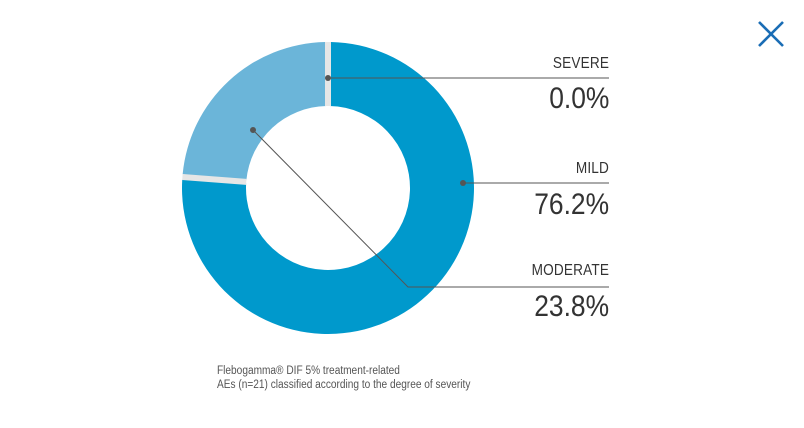  What do you see at coordinates (570, 270) in the screenshot?
I see `label-moderate-name: MODERATE` at bounding box center [570, 270].